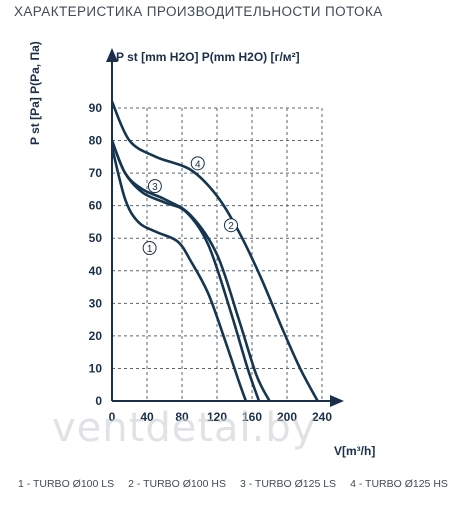 Image resolution: width=458 pixels, height=516 pixels. Describe the element at coordinates (96, 108) in the screenshot. I see `y-tick-label: 90` at that location.